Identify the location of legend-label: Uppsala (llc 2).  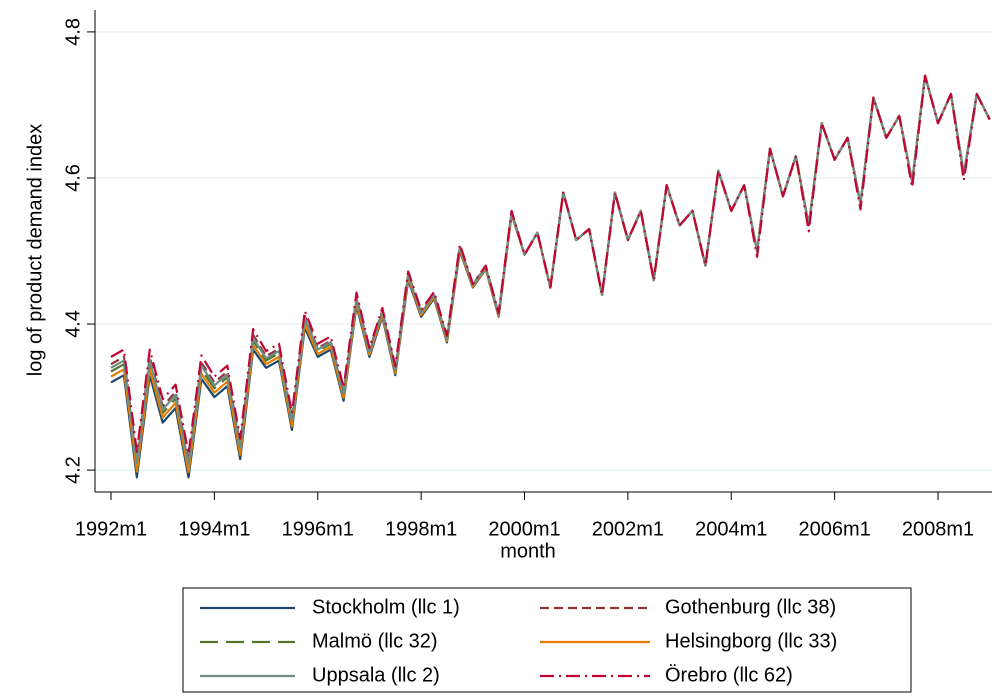
(376, 675).